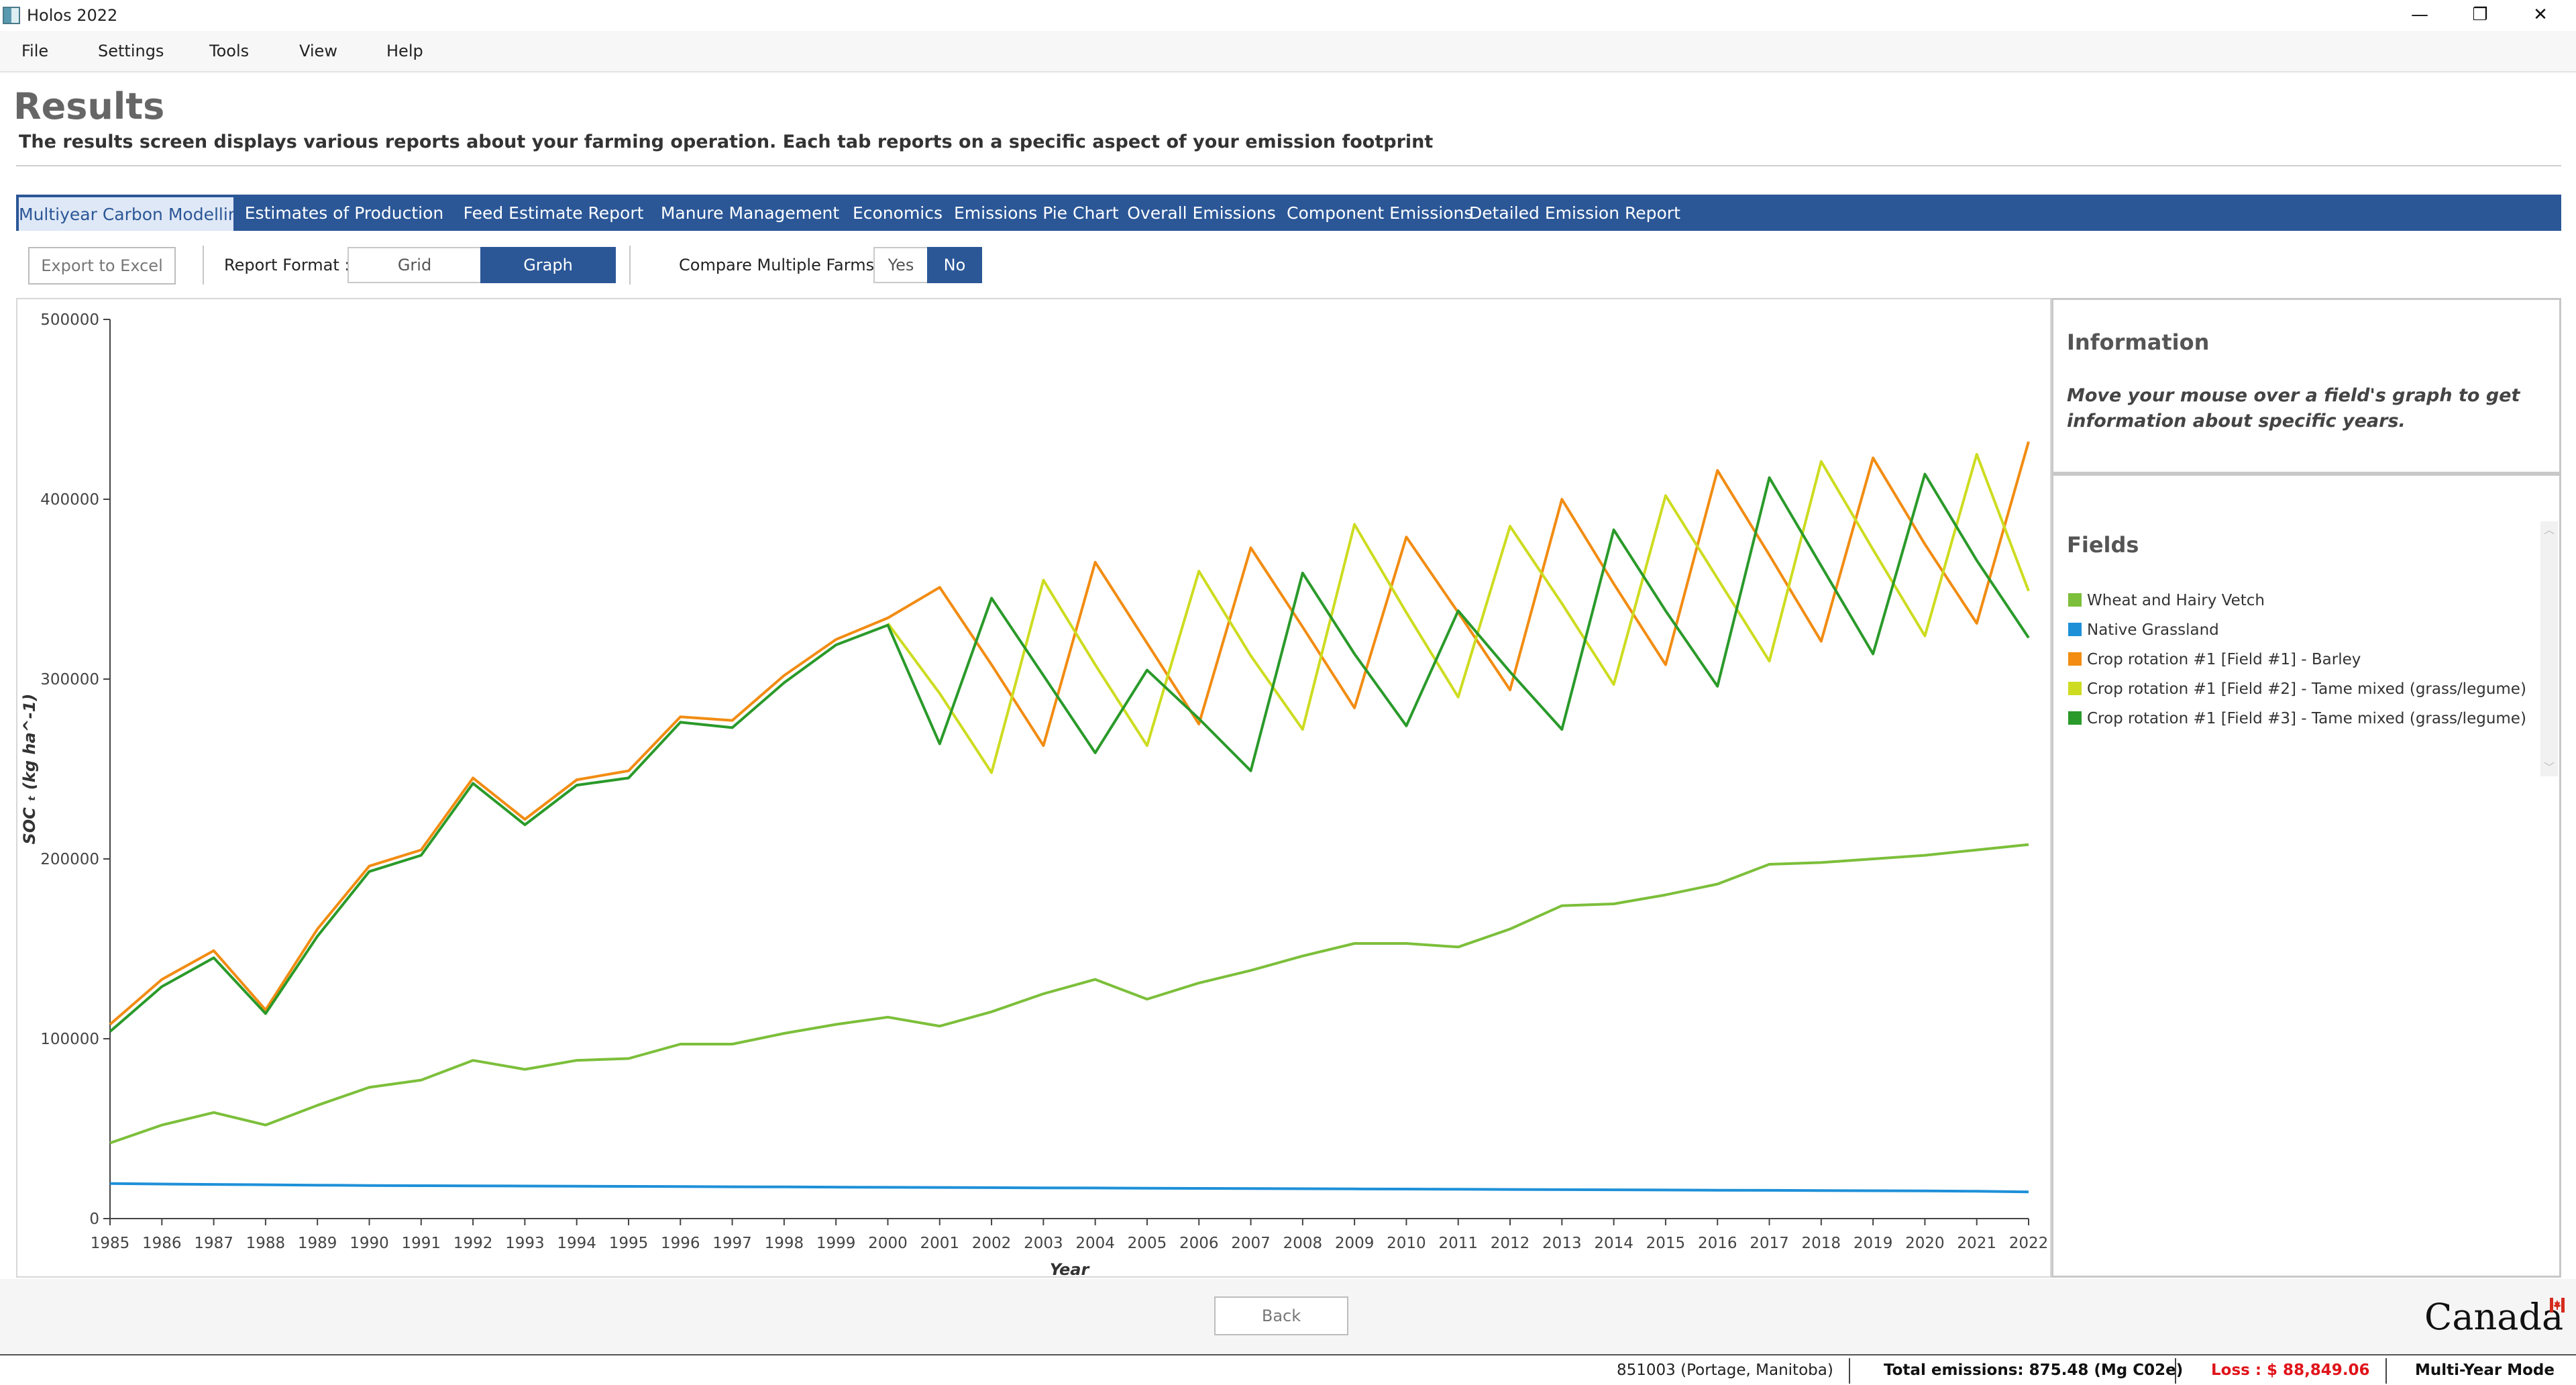  What do you see at coordinates (2034, 1370) in the screenshot?
I see `status-total-emissions: Total emissions: 875.48 (Mg C02e)` at bounding box center [2034, 1370].